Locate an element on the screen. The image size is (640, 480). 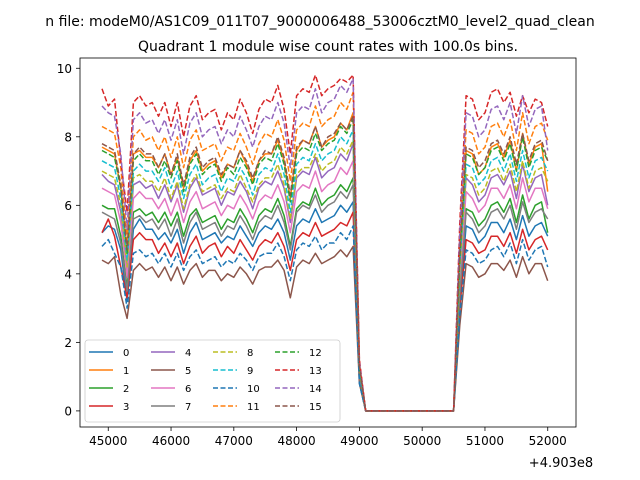
legend-label-10: 10 is located at coordinates (253, 389).